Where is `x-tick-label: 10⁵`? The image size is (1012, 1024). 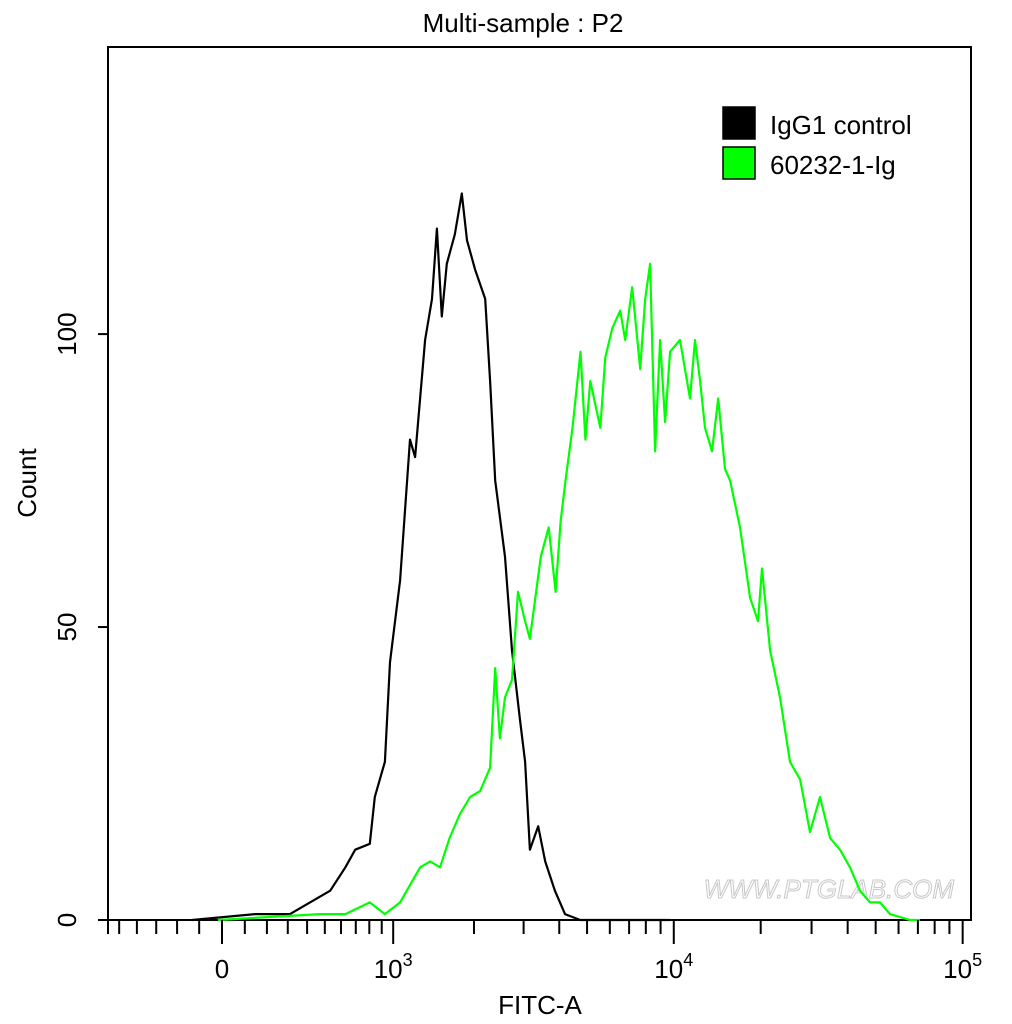 x-tick-label: 10⁵ is located at coordinates (962, 967).